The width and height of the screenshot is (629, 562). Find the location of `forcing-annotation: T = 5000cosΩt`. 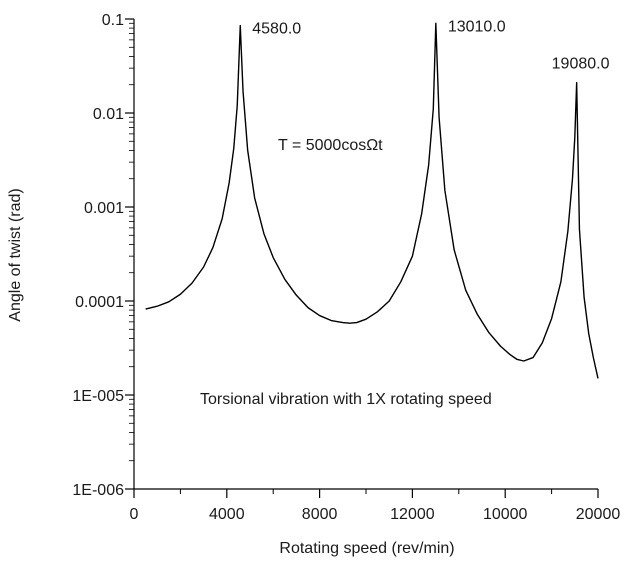

forcing-annotation: T = 5000cosΩt is located at coordinates (330, 145).